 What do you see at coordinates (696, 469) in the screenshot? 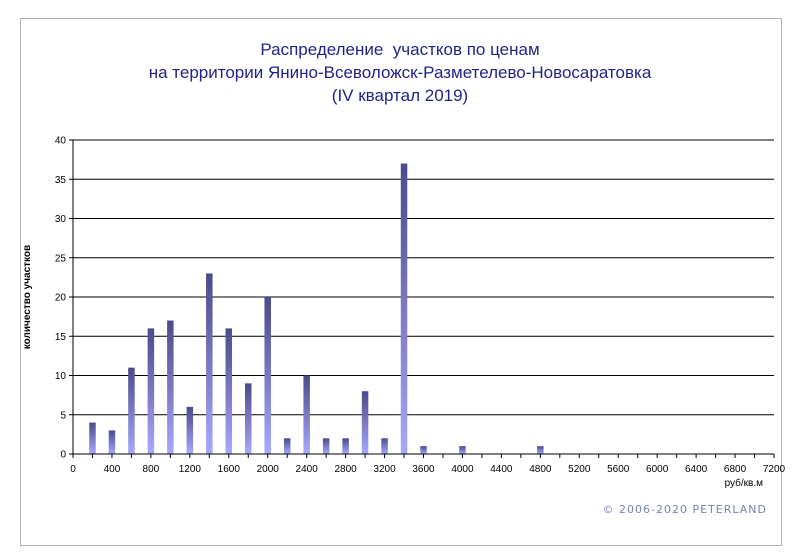
I see `x-tick-label: 6400` at bounding box center [696, 469].